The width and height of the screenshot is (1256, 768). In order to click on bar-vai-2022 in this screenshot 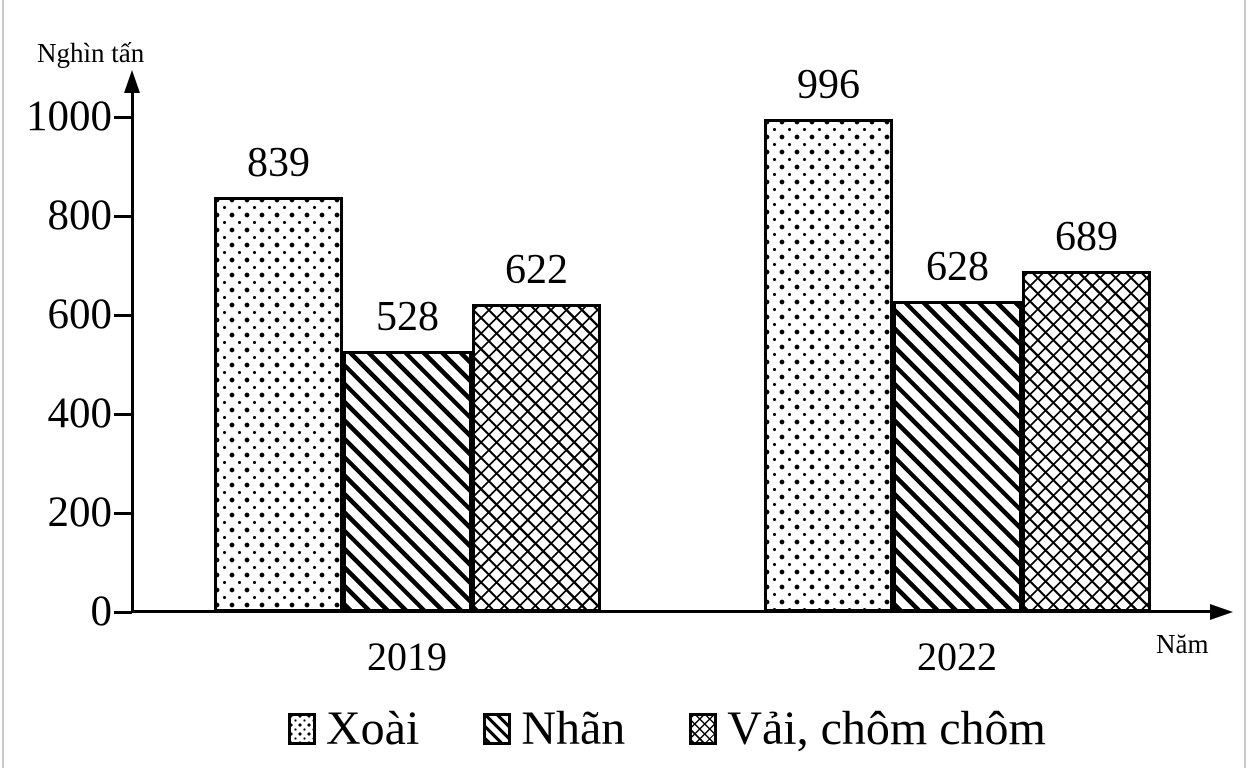, I will do `click(1086, 441)`.